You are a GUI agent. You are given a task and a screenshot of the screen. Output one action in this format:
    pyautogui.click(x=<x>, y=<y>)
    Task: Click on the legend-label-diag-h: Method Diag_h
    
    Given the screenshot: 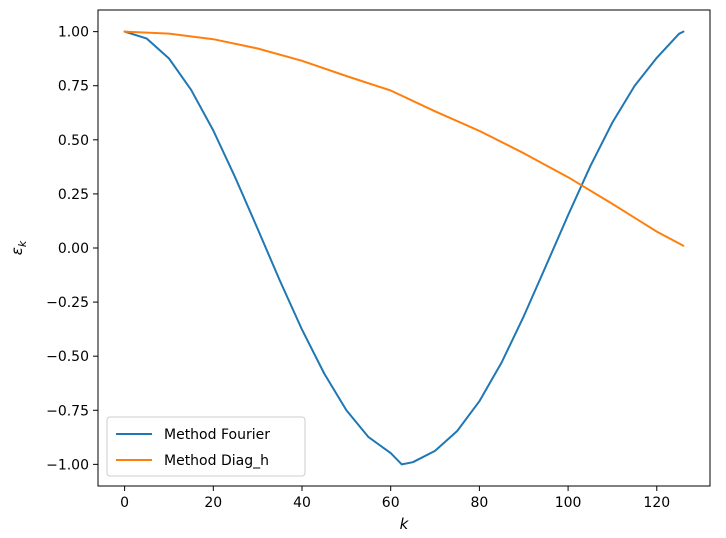 What is the action you would take?
    pyautogui.click(x=216, y=461)
    